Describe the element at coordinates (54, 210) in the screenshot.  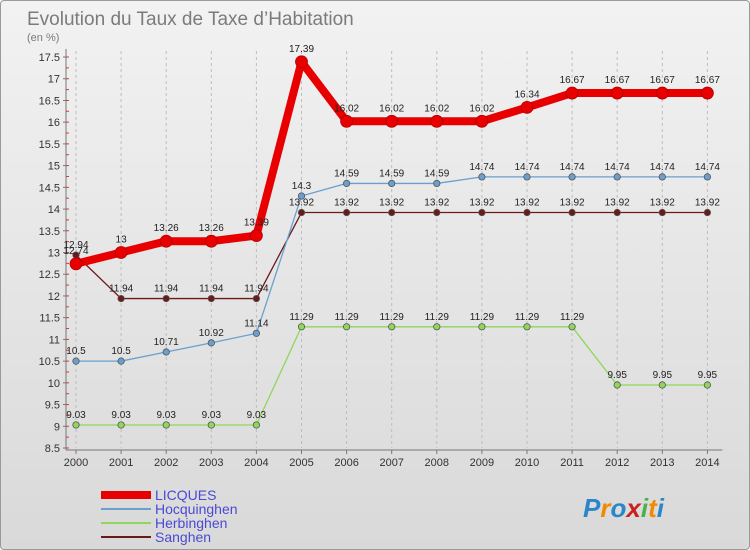
I see `y-tick-label: 14` at that location.